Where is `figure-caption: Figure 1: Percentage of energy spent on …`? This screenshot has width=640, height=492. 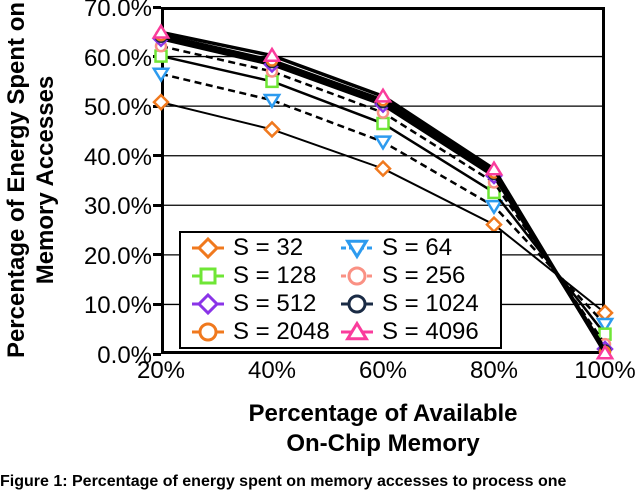 figure-caption: Figure 1: Percentage of energy spent on … is located at coordinates (283, 481).